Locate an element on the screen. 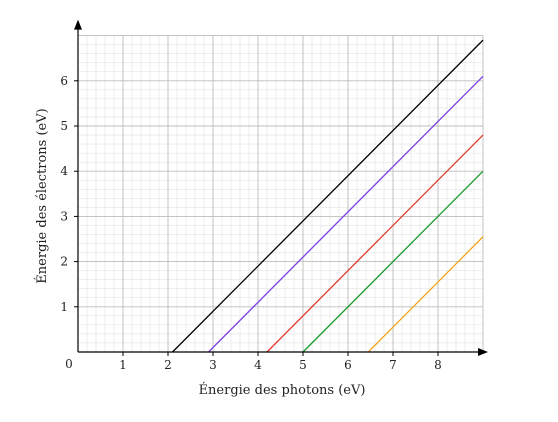 The width and height of the screenshot is (558, 422). x-tick-label: 6 is located at coordinates (348, 365).